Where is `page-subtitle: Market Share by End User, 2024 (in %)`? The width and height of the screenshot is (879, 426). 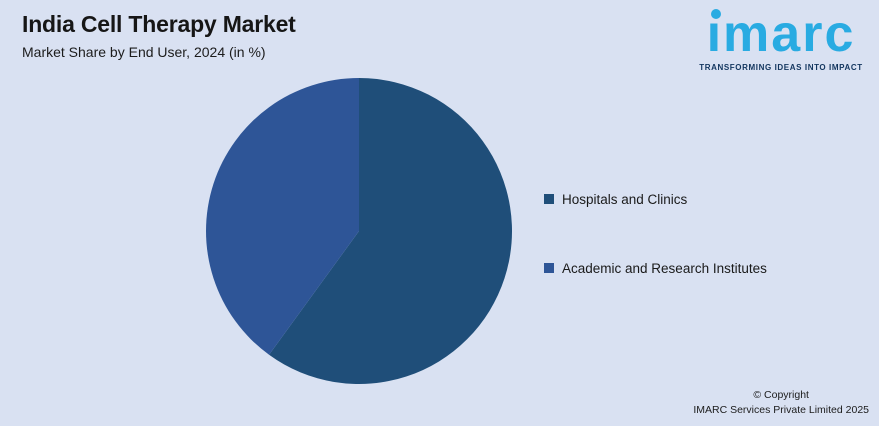
page-subtitle: Market Share by End User, 2024 (in %) is located at coordinates (144, 52).